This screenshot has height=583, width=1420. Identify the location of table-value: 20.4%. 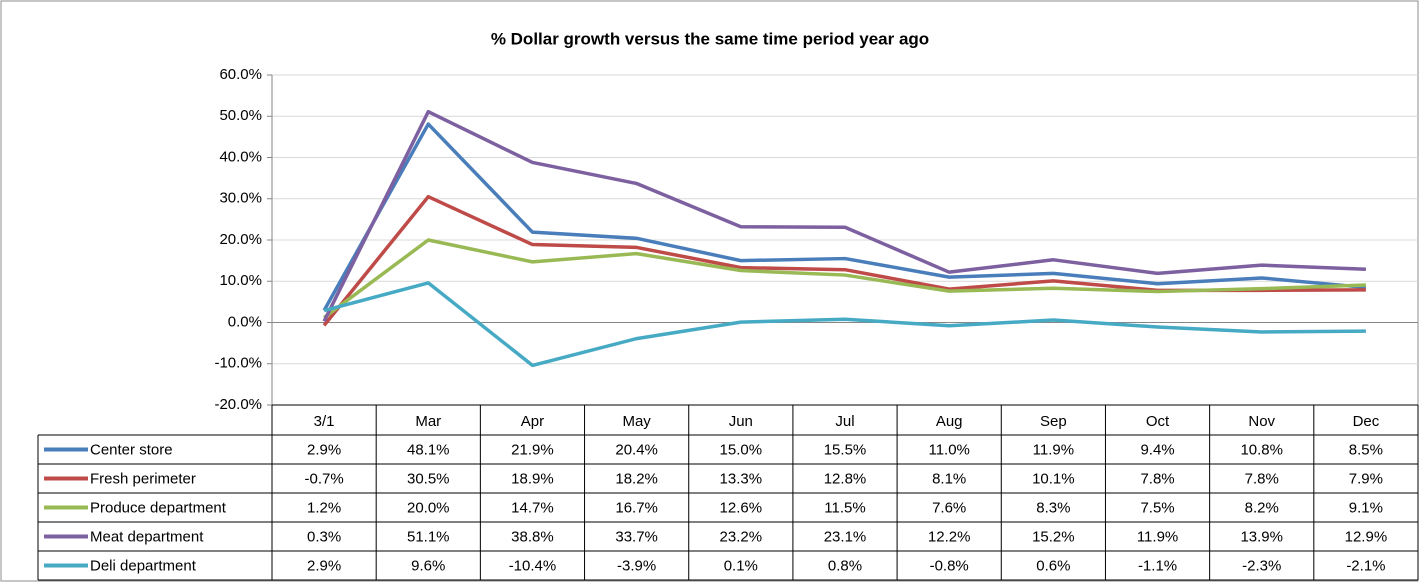
(636, 449).